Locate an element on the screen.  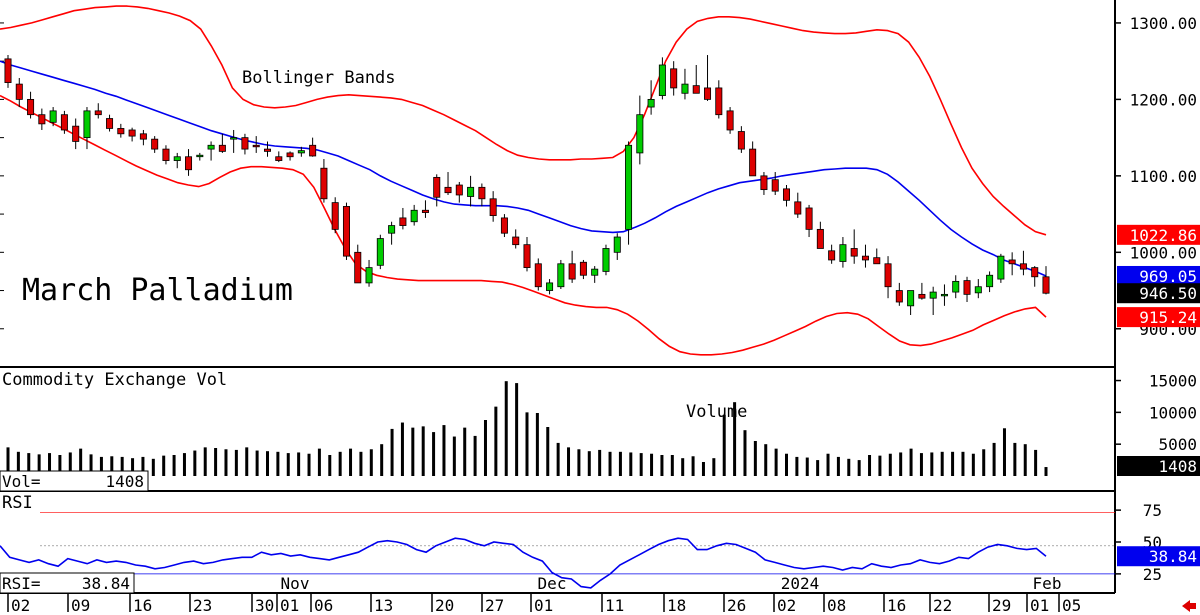
scroll-arrow-icon is located at coordinates (1189, 606).